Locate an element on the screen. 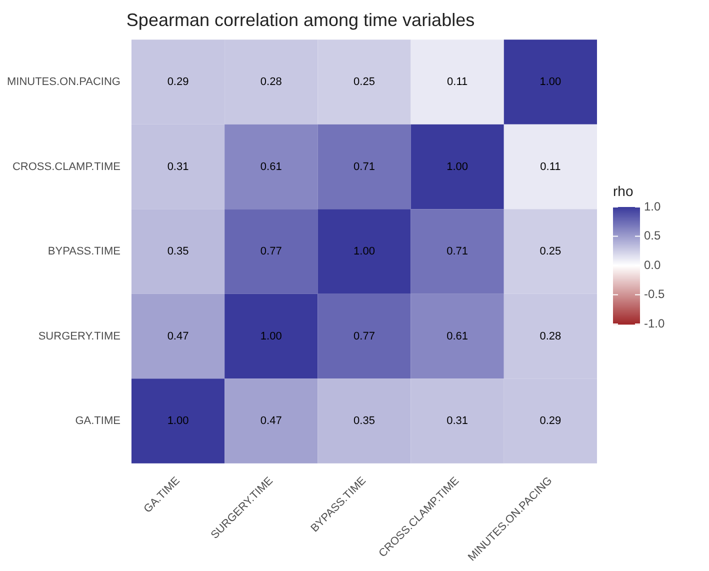 This screenshot has width=709, height=571. color-bar-title: rho is located at coordinates (623, 190).